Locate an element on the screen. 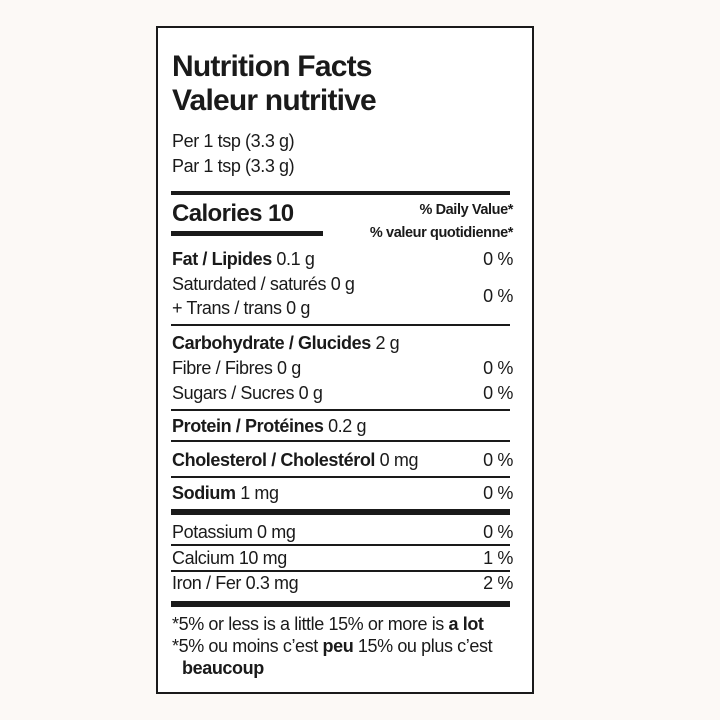 Image resolution: width=720 pixels, height=720 pixels. carb-row: Carbohydrate / Glucides 2 g is located at coordinates (286, 343).